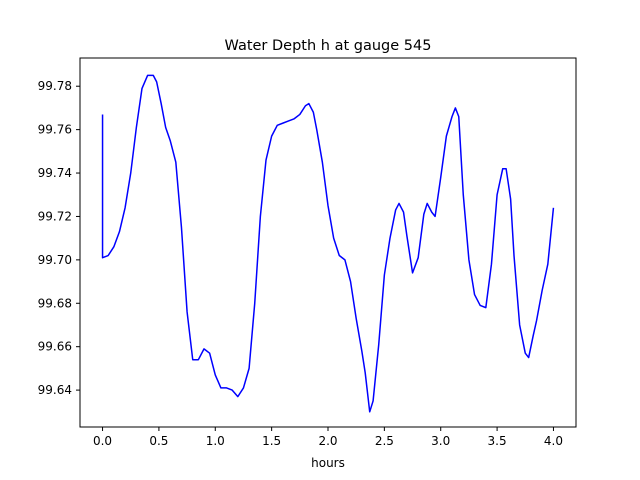 Image resolution: width=640 pixels, height=480 pixels. What do you see at coordinates (55, 260) in the screenshot?
I see `y-tick-label: 99.70` at bounding box center [55, 260].